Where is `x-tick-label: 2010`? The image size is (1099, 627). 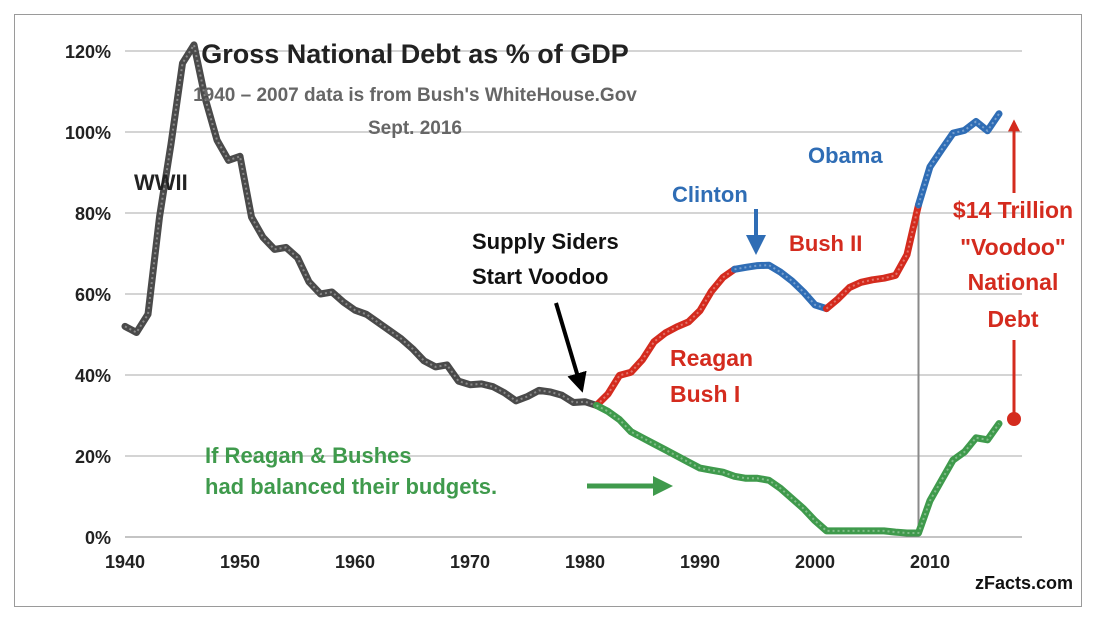 x-tick-label: 2010 is located at coordinates (930, 562).